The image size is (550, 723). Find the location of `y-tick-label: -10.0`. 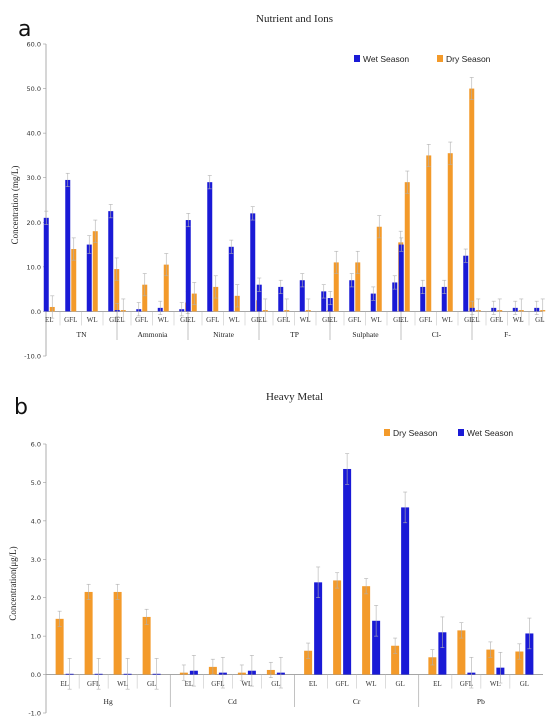

y-tick-label: -10.0 is located at coordinates (32, 357).